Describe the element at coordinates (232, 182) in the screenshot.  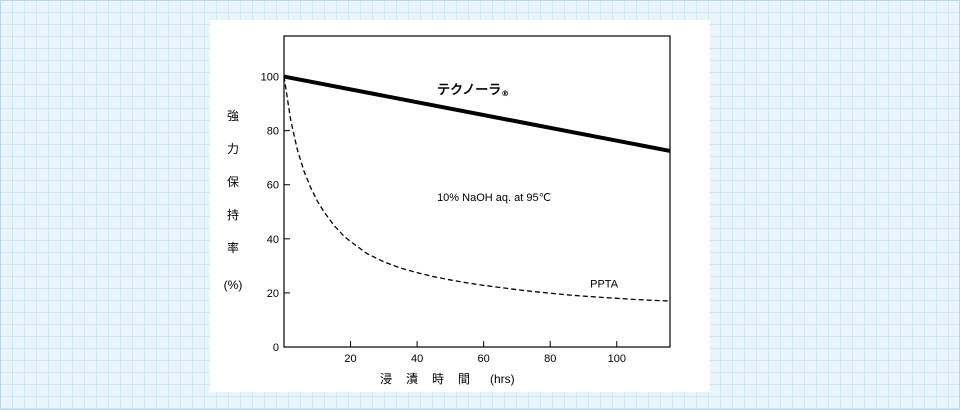
I see `y-label-char-3: 保` at that location.